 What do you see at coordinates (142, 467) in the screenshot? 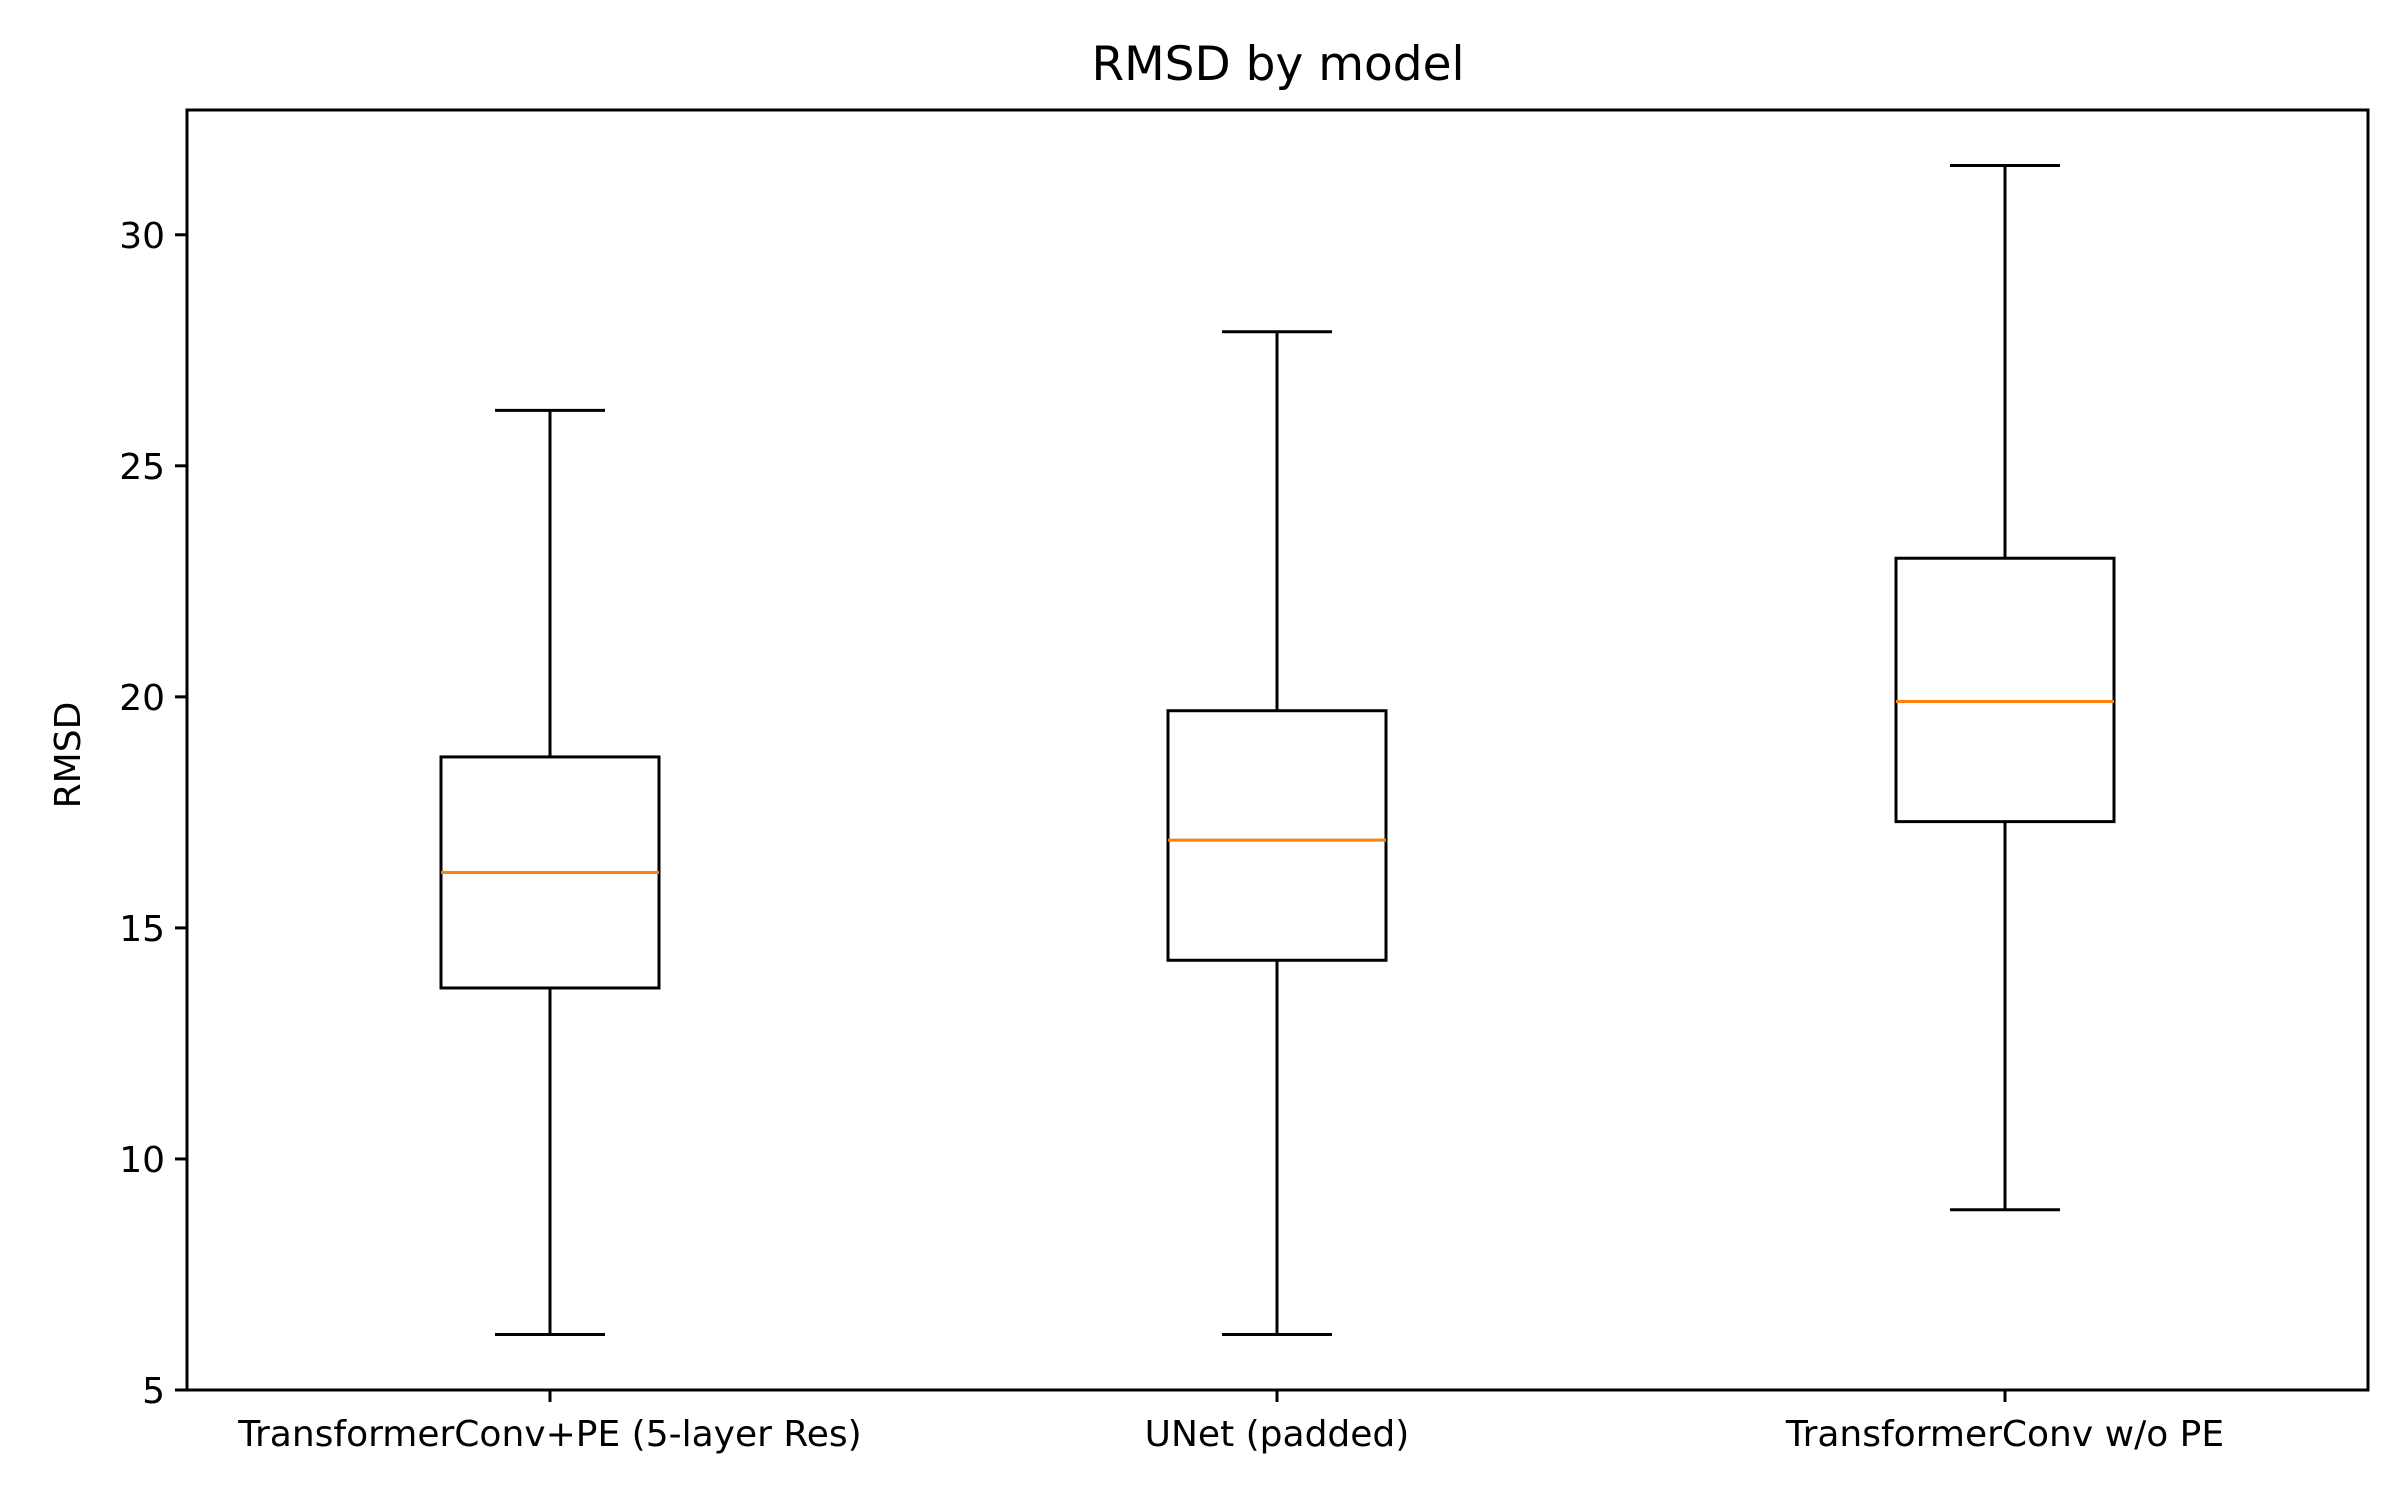
I see `y-tick-label: 25` at bounding box center [142, 467].